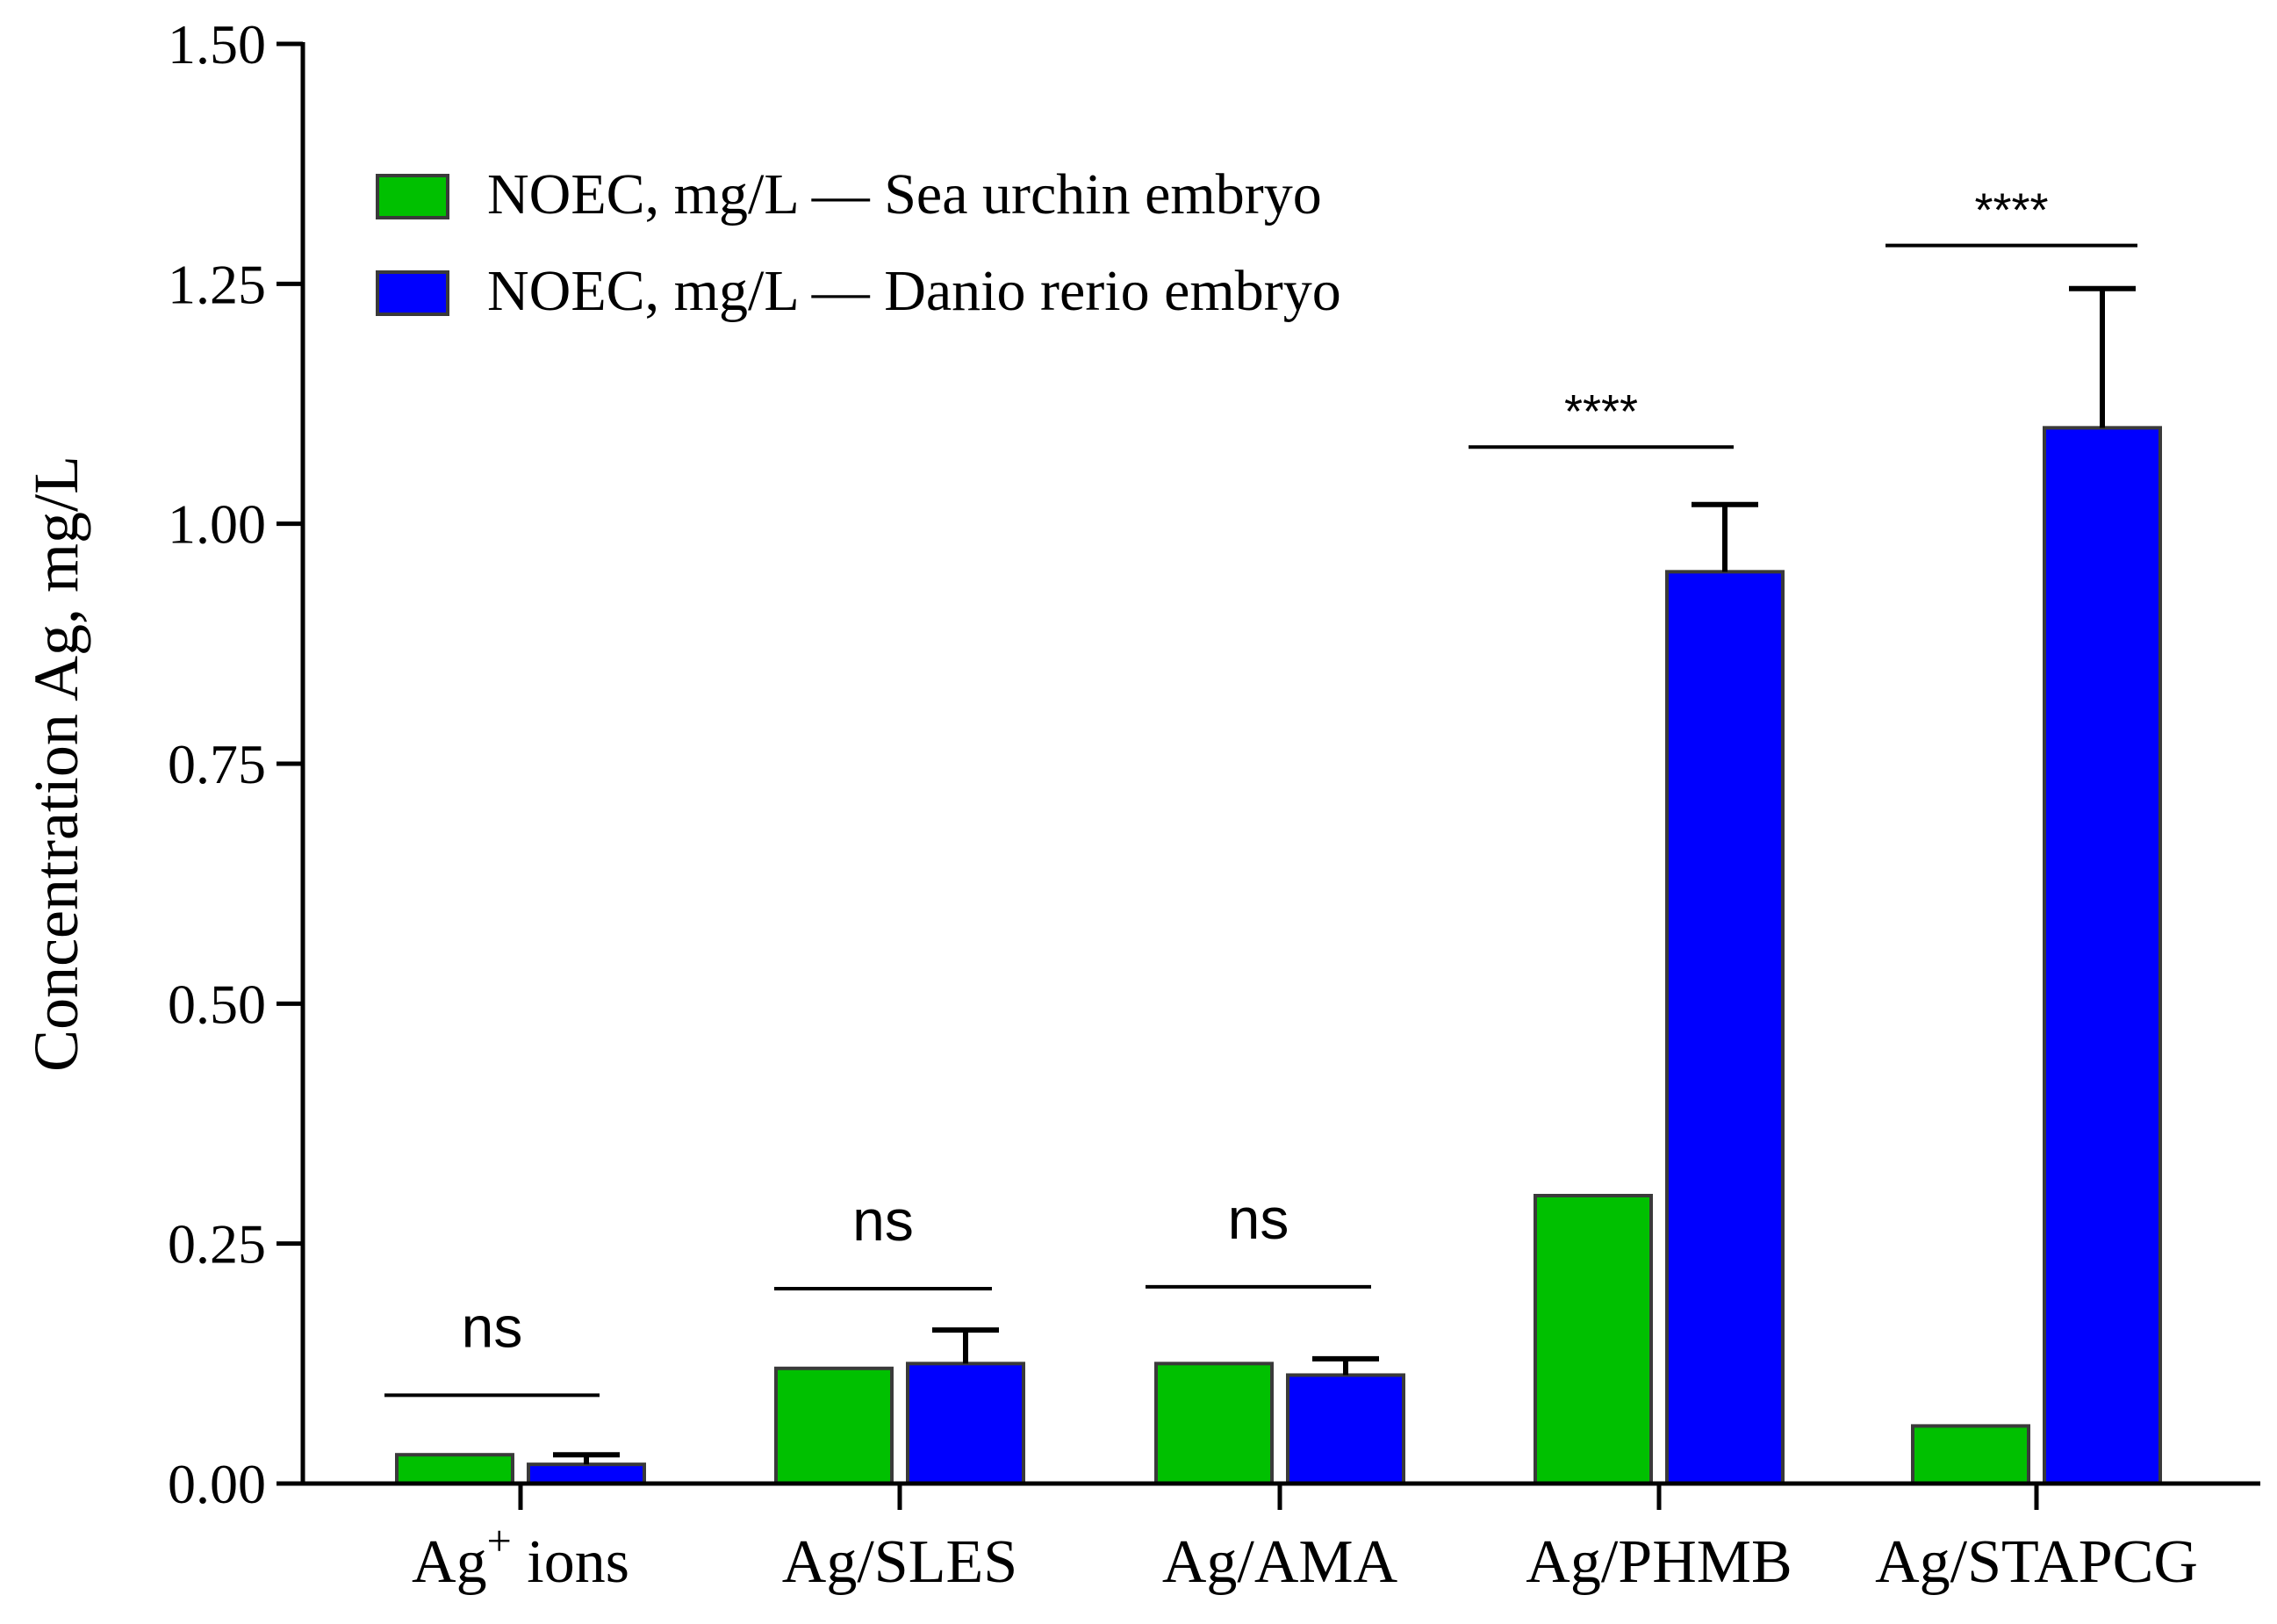 The height and width of the screenshot is (1624, 2277). What do you see at coordinates (217, 44) in the screenshot?
I see `y-tick-label-6: 1.50` at bounding box center [217, 44].